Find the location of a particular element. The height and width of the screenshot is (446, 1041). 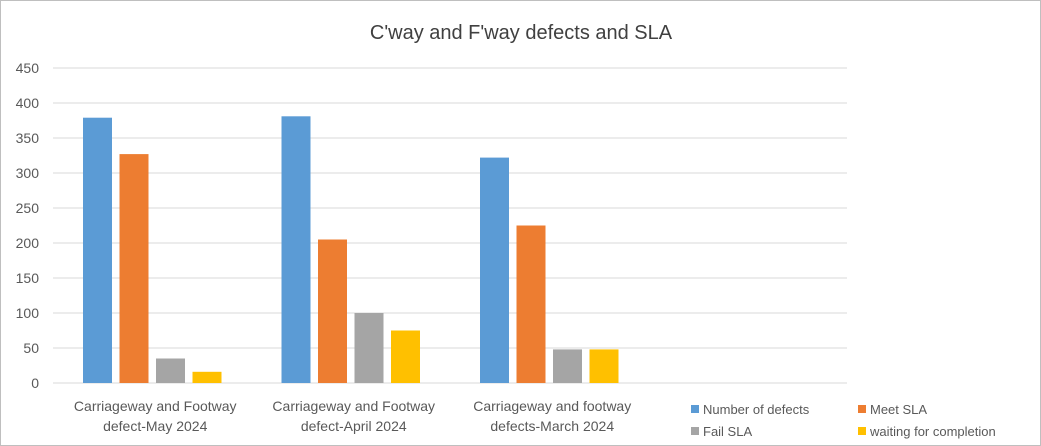

category-label: defects-March 2024 is located at coordinates (552, 426).